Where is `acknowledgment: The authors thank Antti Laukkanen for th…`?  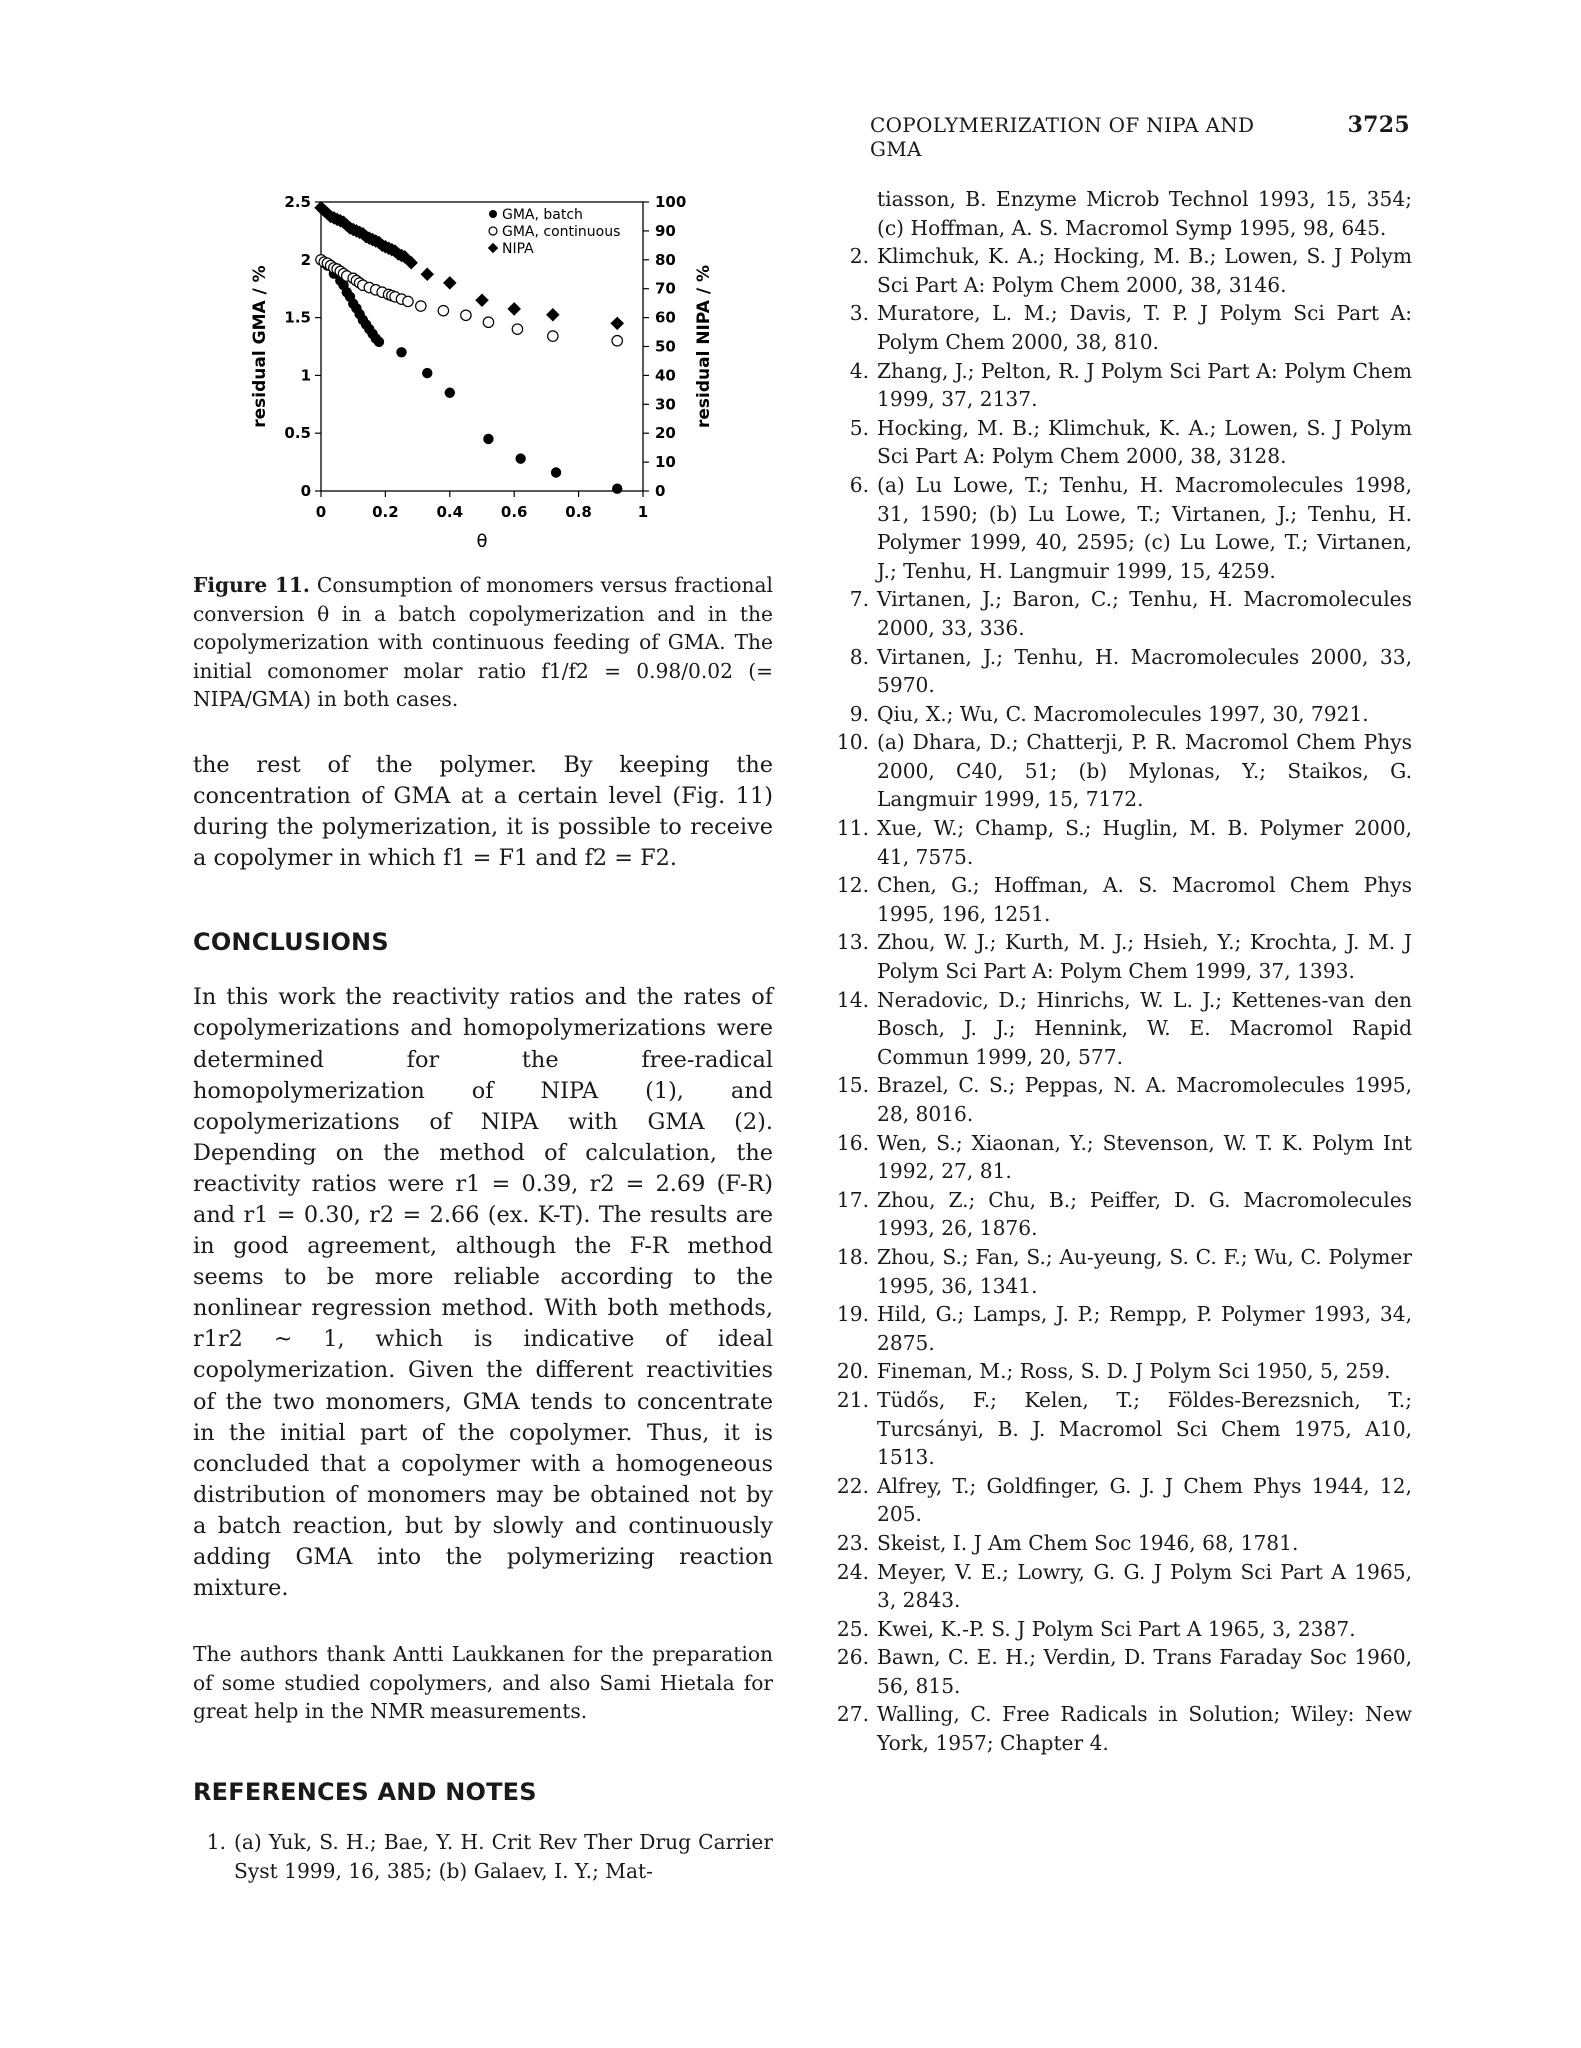
acknowledgment: The authors thank Antti Laukkanen for th… is located at coordinates (483, 1683).